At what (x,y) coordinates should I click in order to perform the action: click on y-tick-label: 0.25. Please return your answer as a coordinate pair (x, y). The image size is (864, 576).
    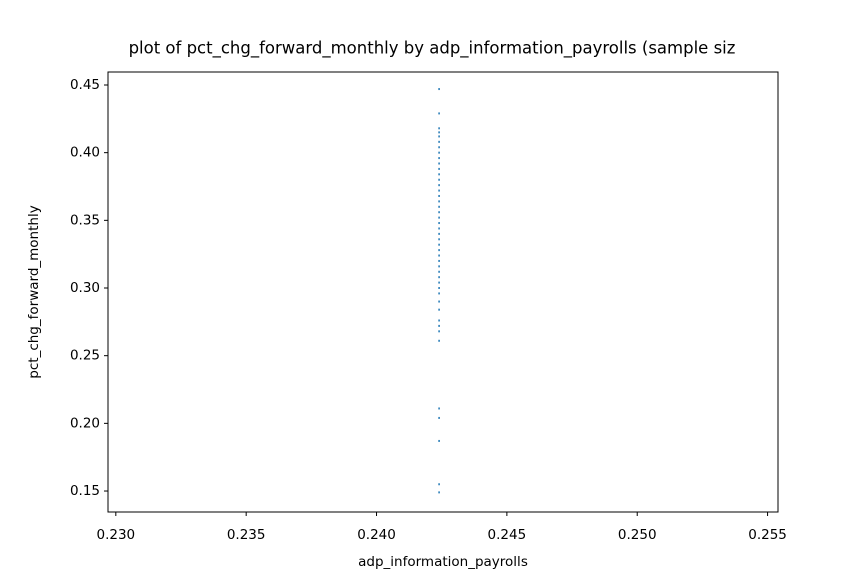
    Looking at the image, I should click on (85, 356).